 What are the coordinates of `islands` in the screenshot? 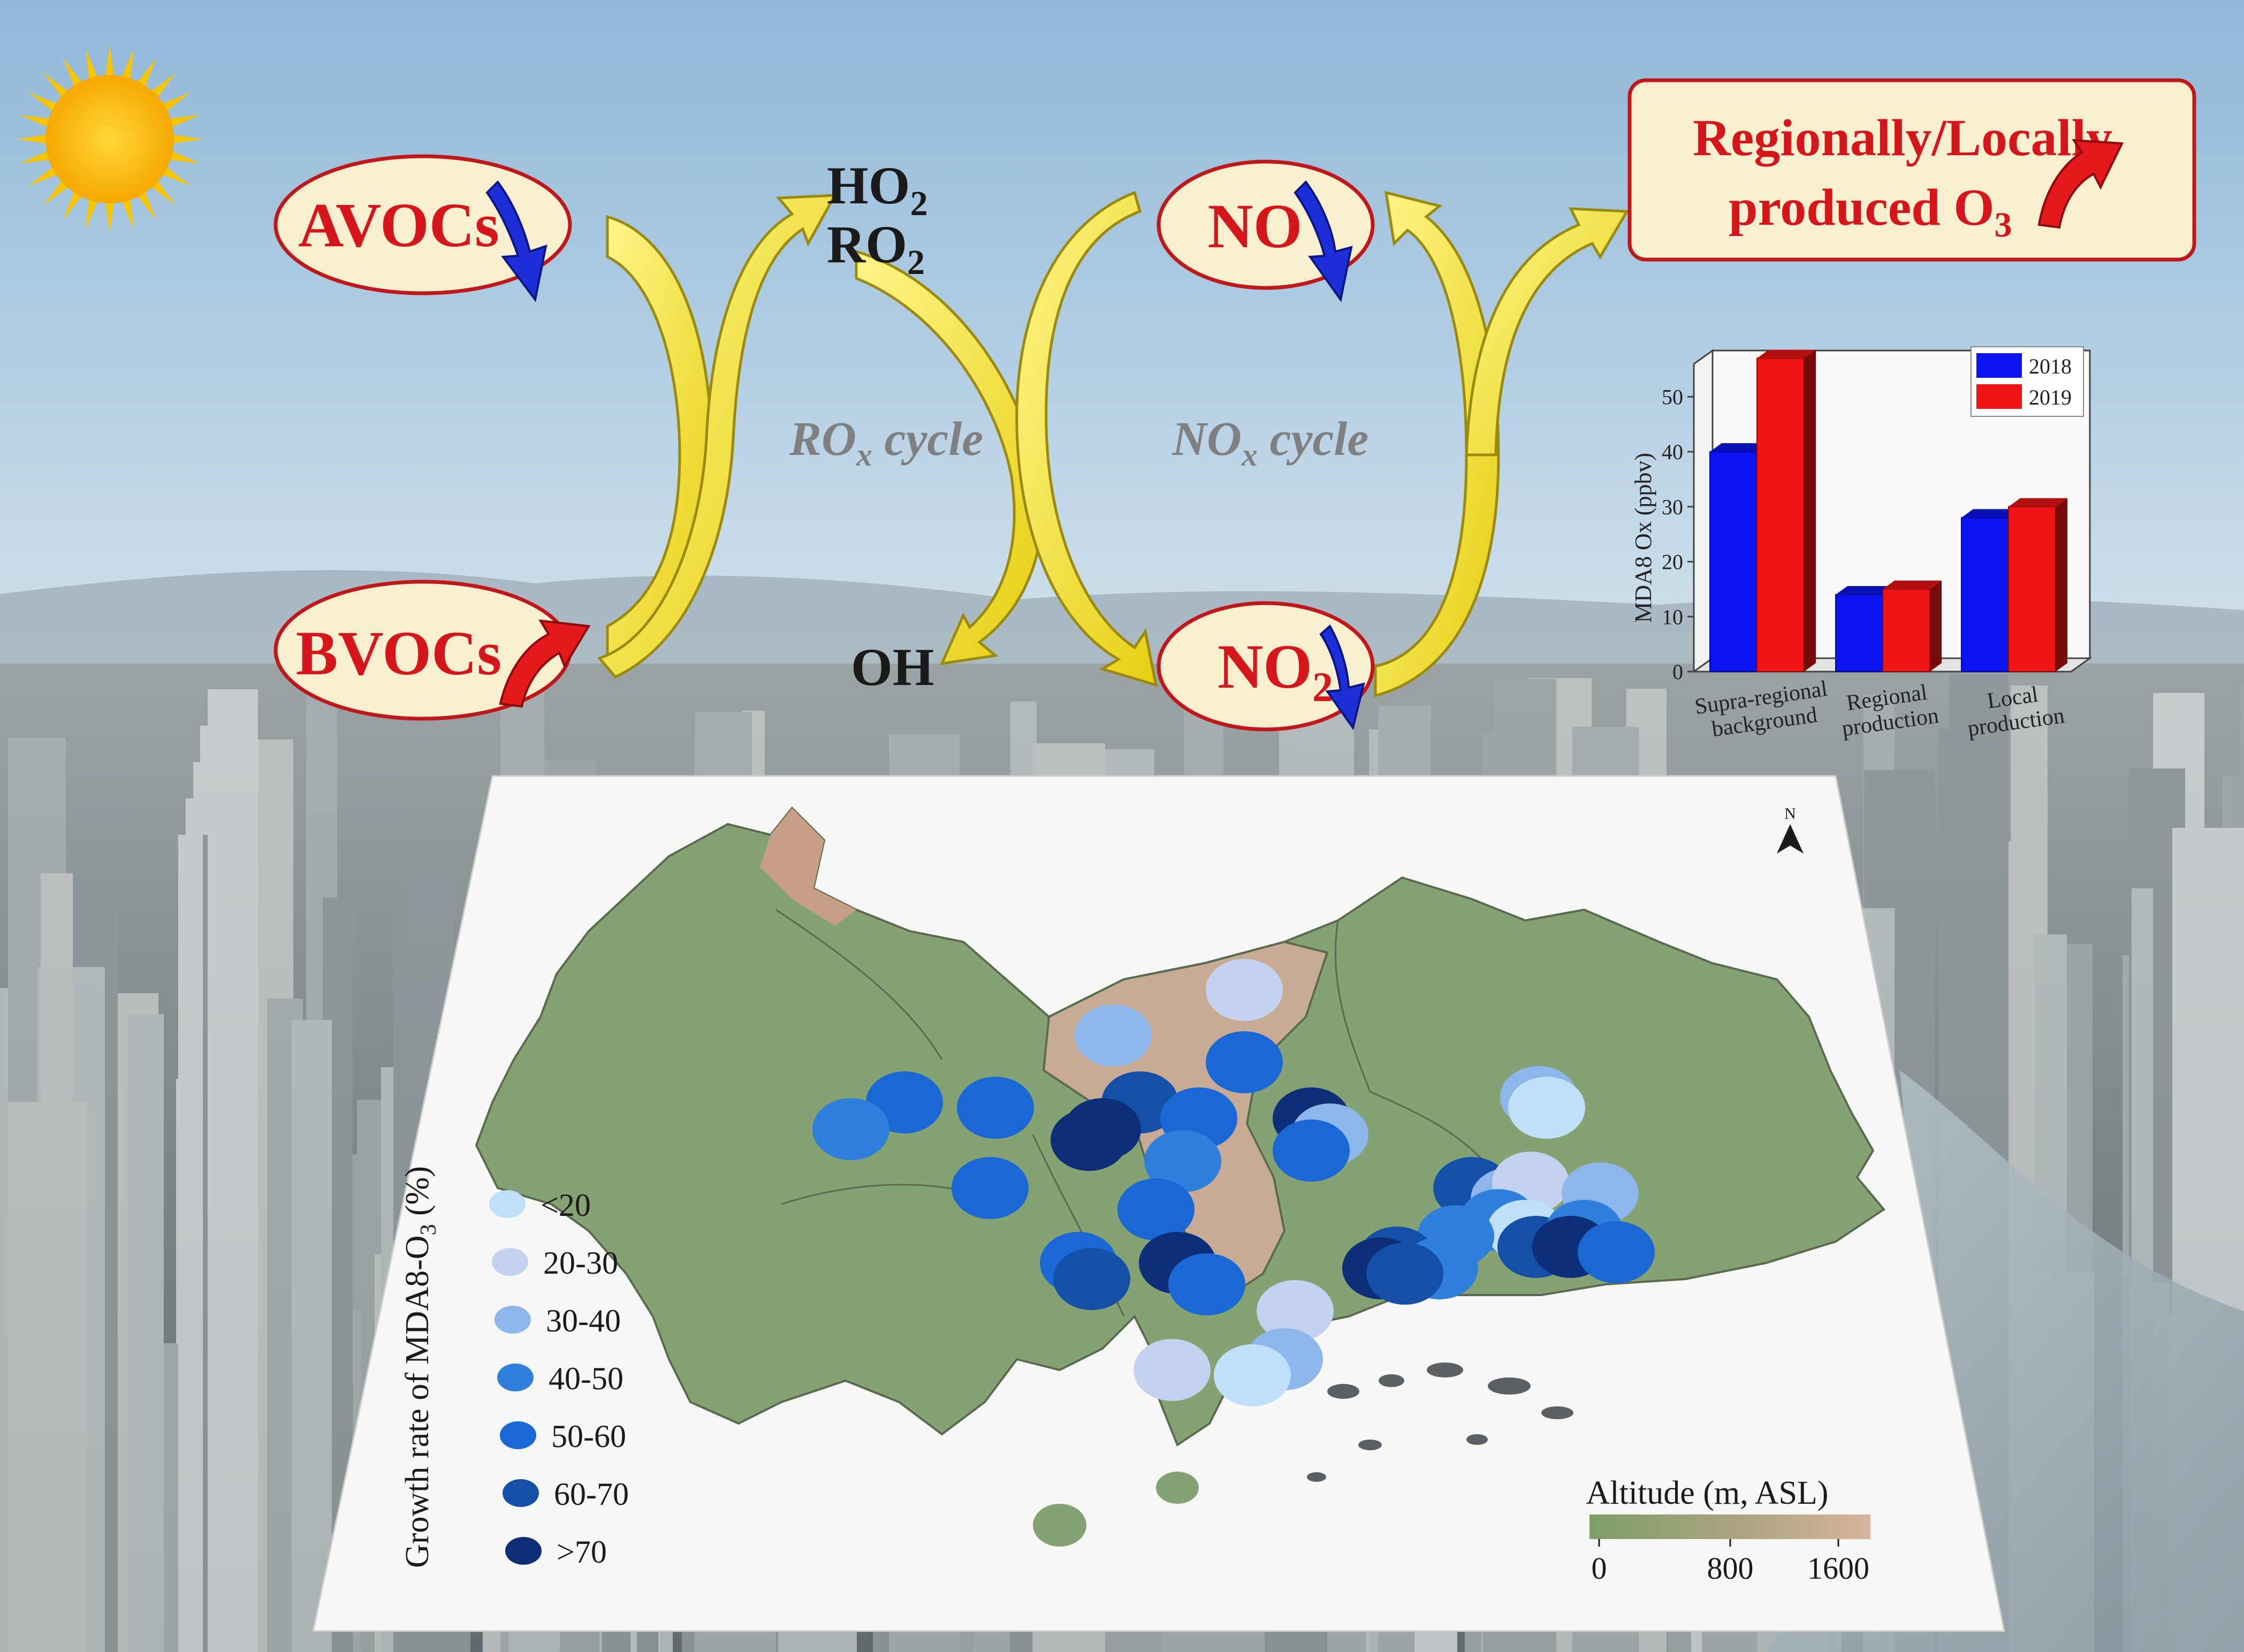 It's located at (1303, 1454).